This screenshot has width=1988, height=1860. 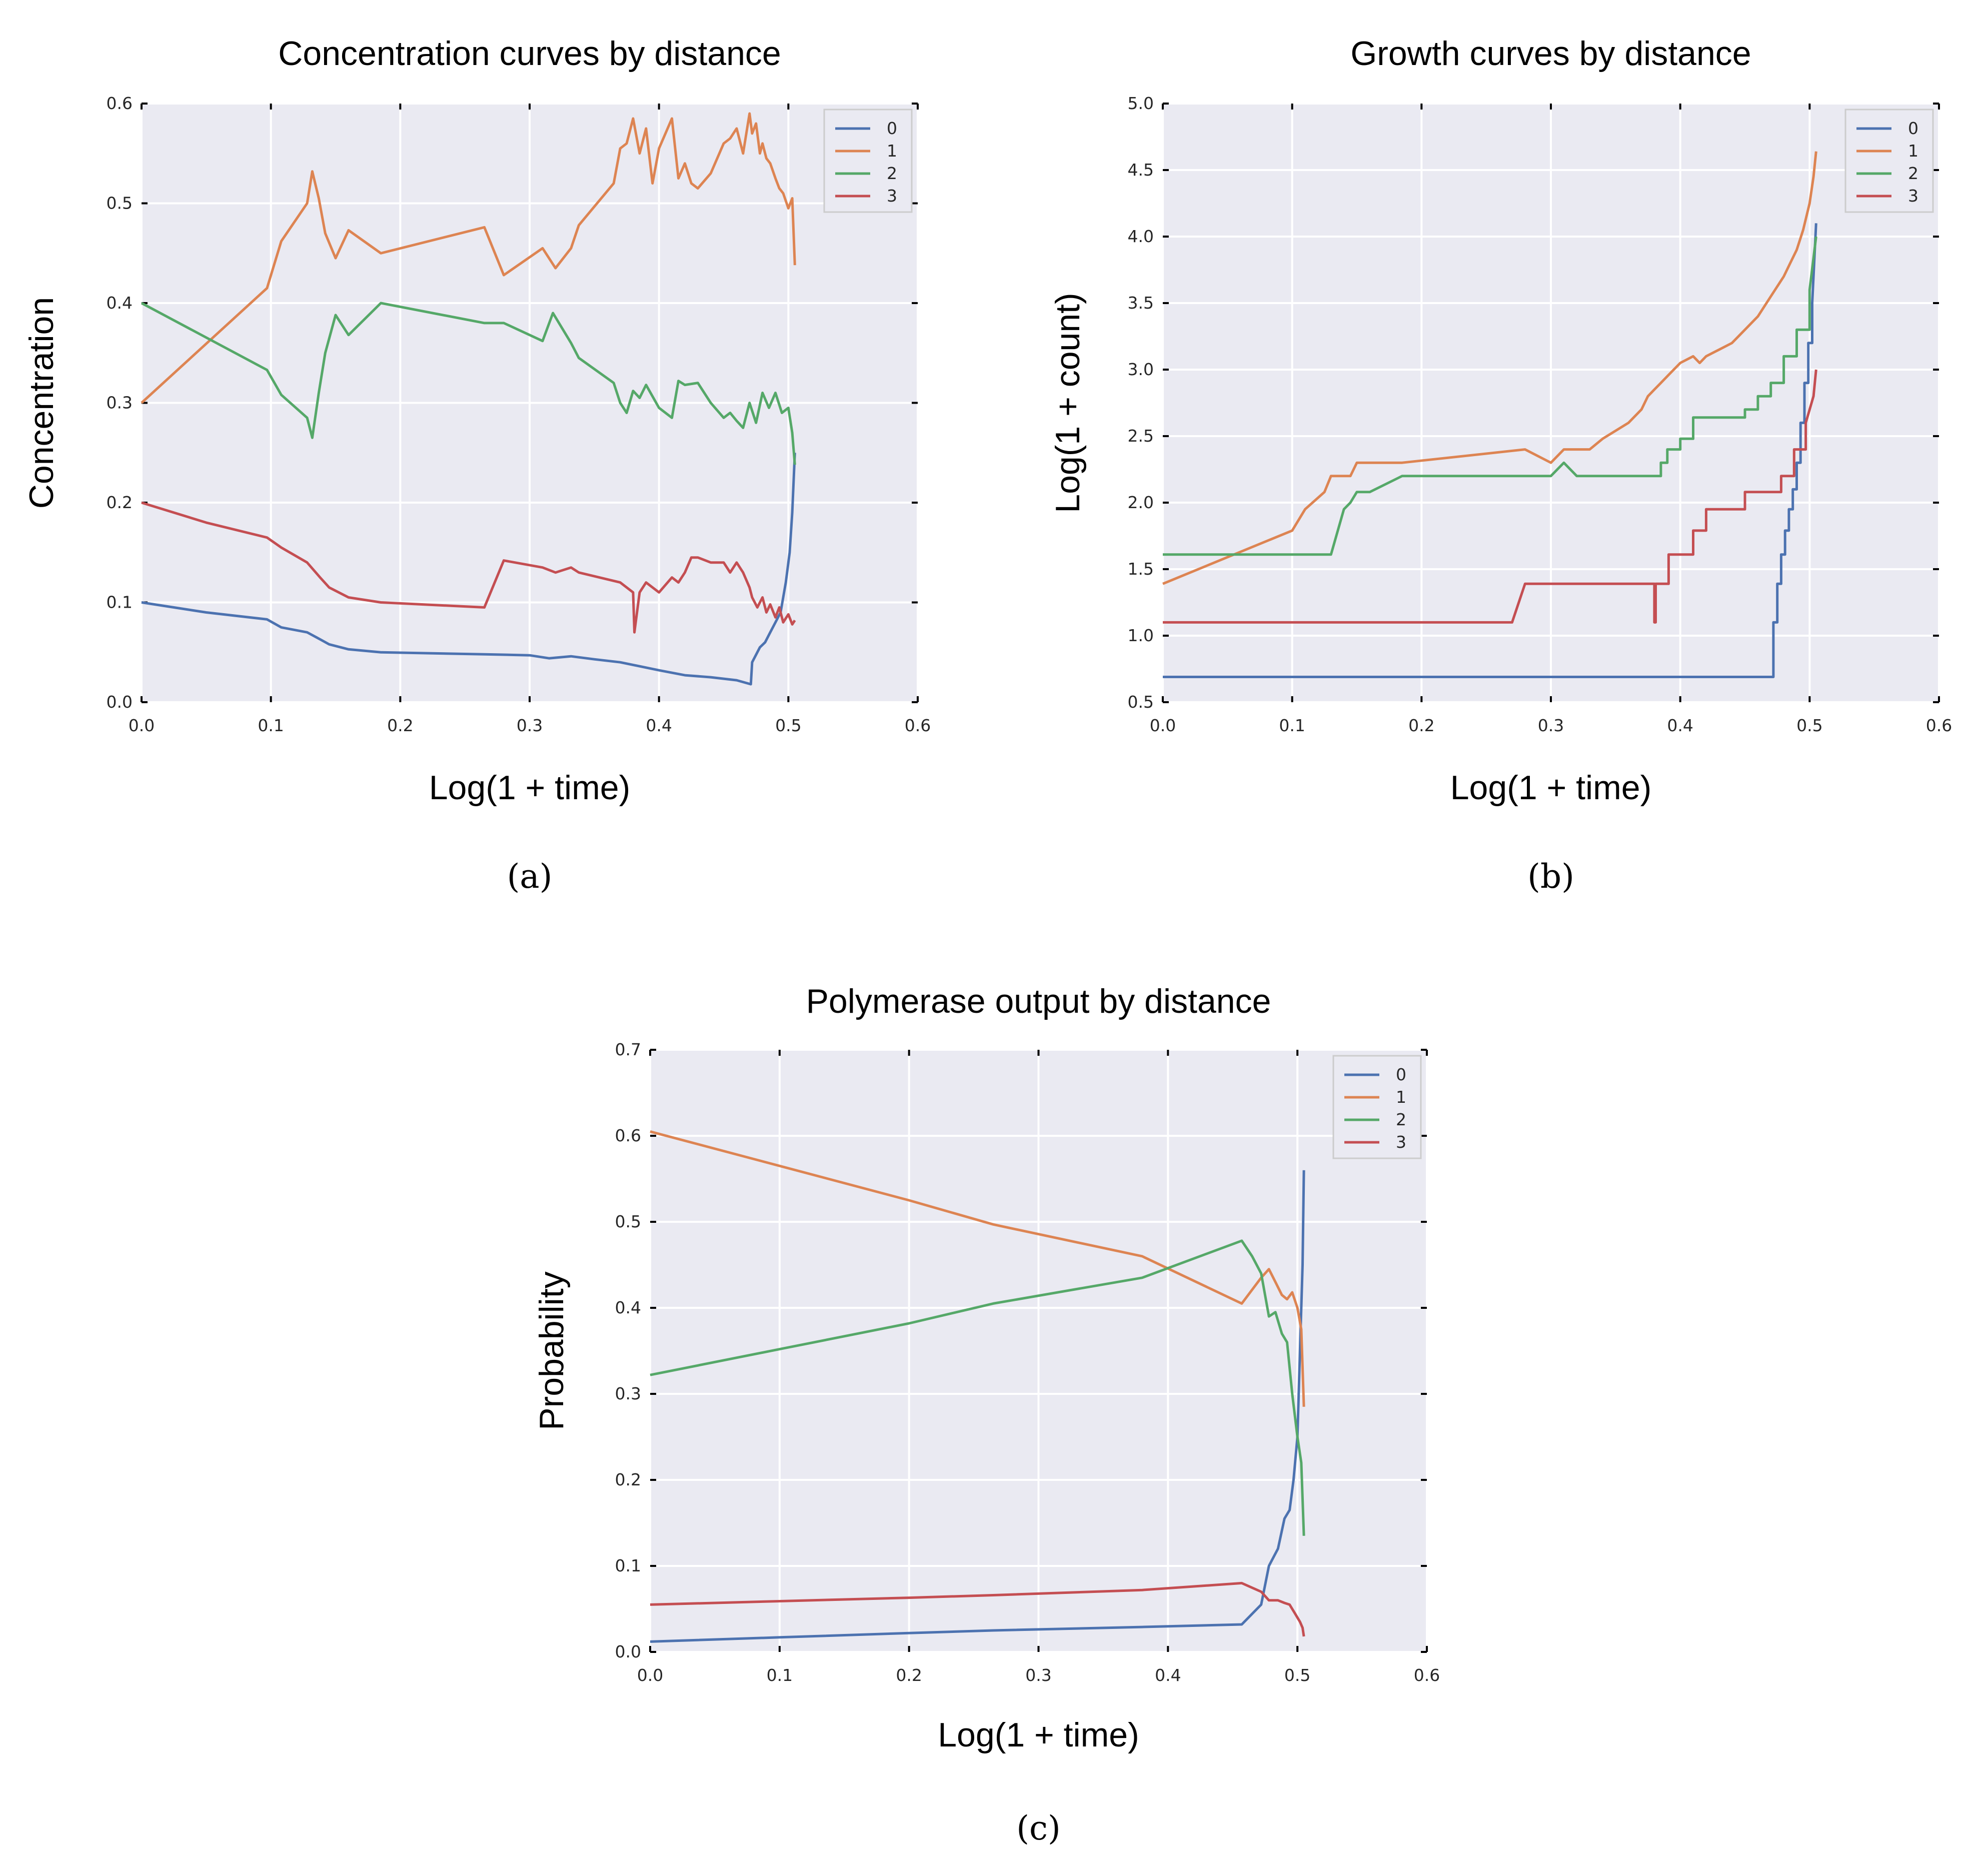 I want to click on chart-title: Polymerase output by distance, so click(x=1038, y=1001).